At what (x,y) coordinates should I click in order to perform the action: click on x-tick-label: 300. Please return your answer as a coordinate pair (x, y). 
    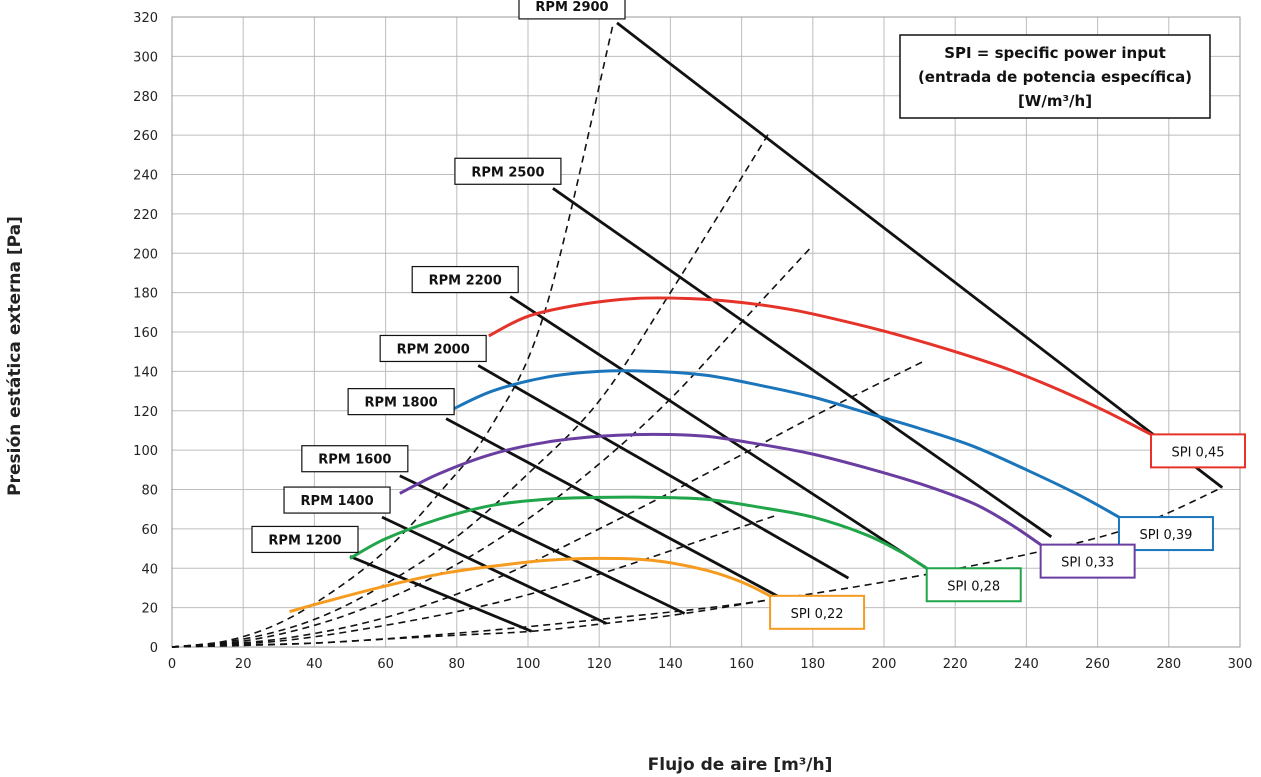
    Looking at the image, I should click on (1240, 664).